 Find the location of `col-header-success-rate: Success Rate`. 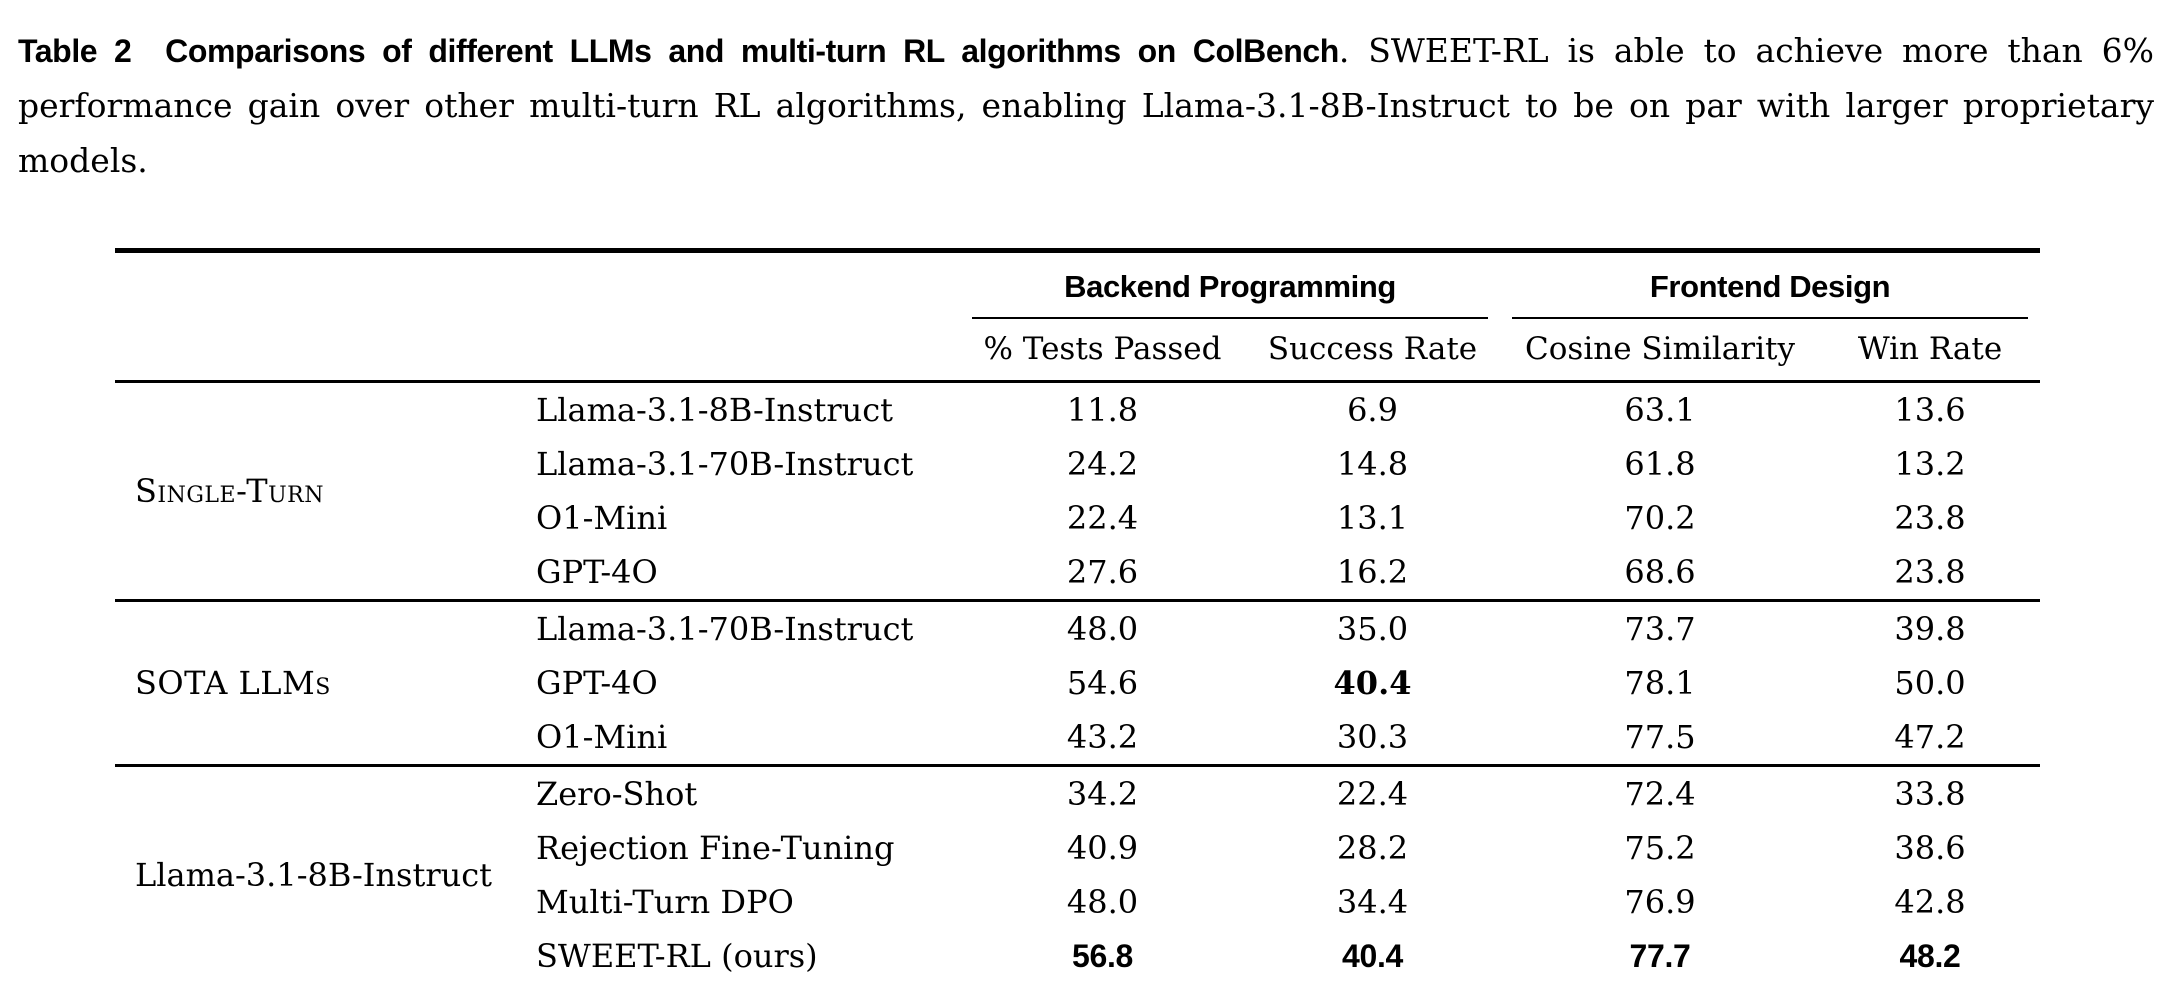

col-header-success-rate: Success Rate is located at coordinates (1373, 351).